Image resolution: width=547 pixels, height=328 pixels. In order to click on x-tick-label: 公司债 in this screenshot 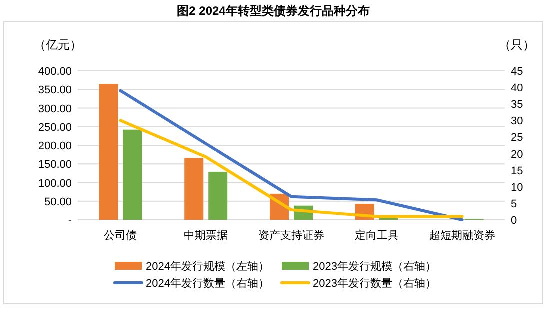, I will do `click(121, 236)`.